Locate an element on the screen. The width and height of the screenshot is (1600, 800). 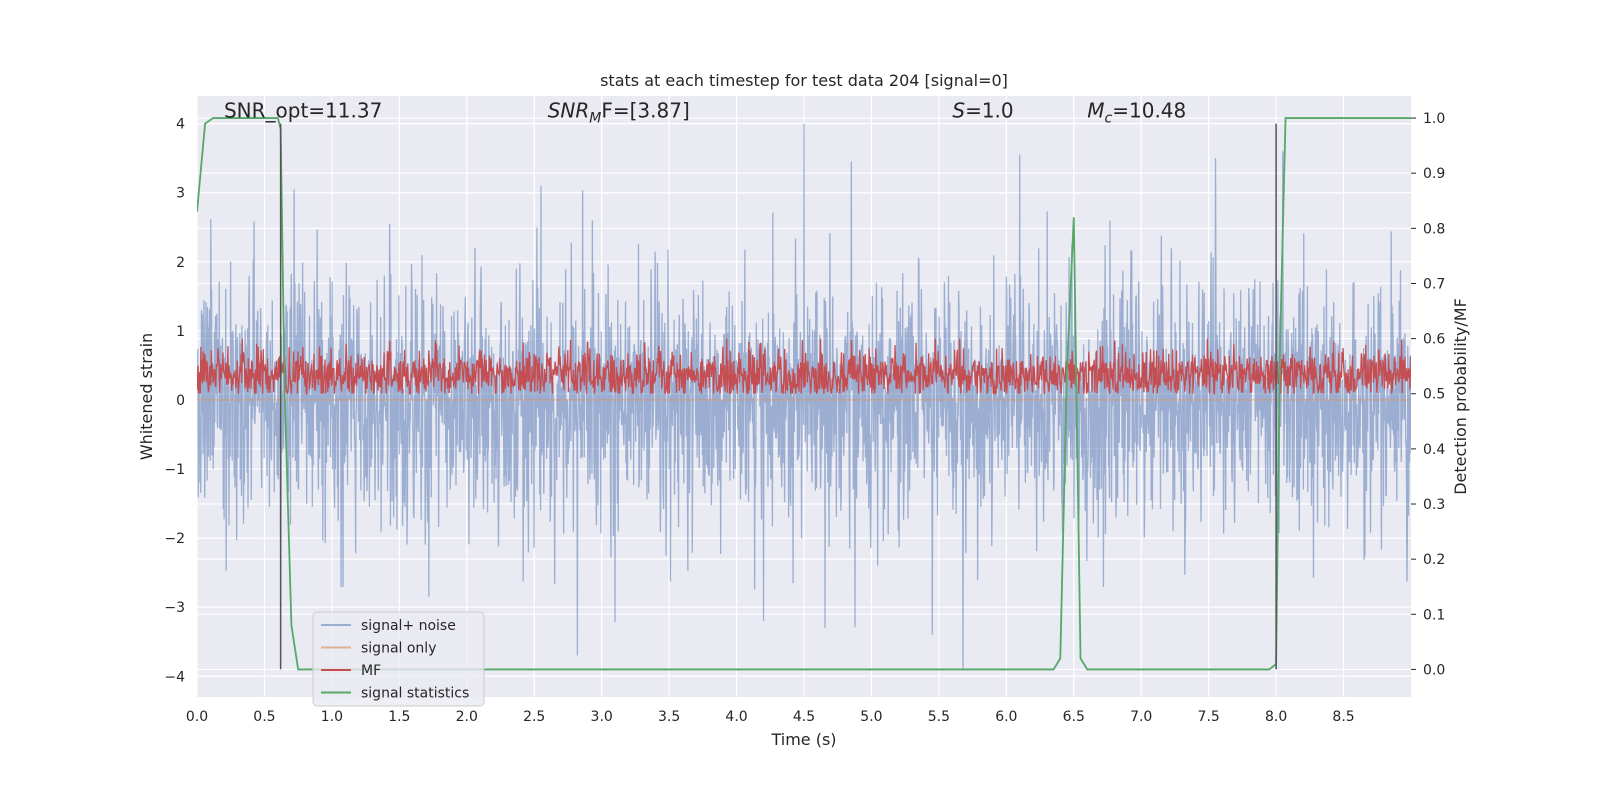
x-tick-label: 4.5 is located at coordinates (804, 717).